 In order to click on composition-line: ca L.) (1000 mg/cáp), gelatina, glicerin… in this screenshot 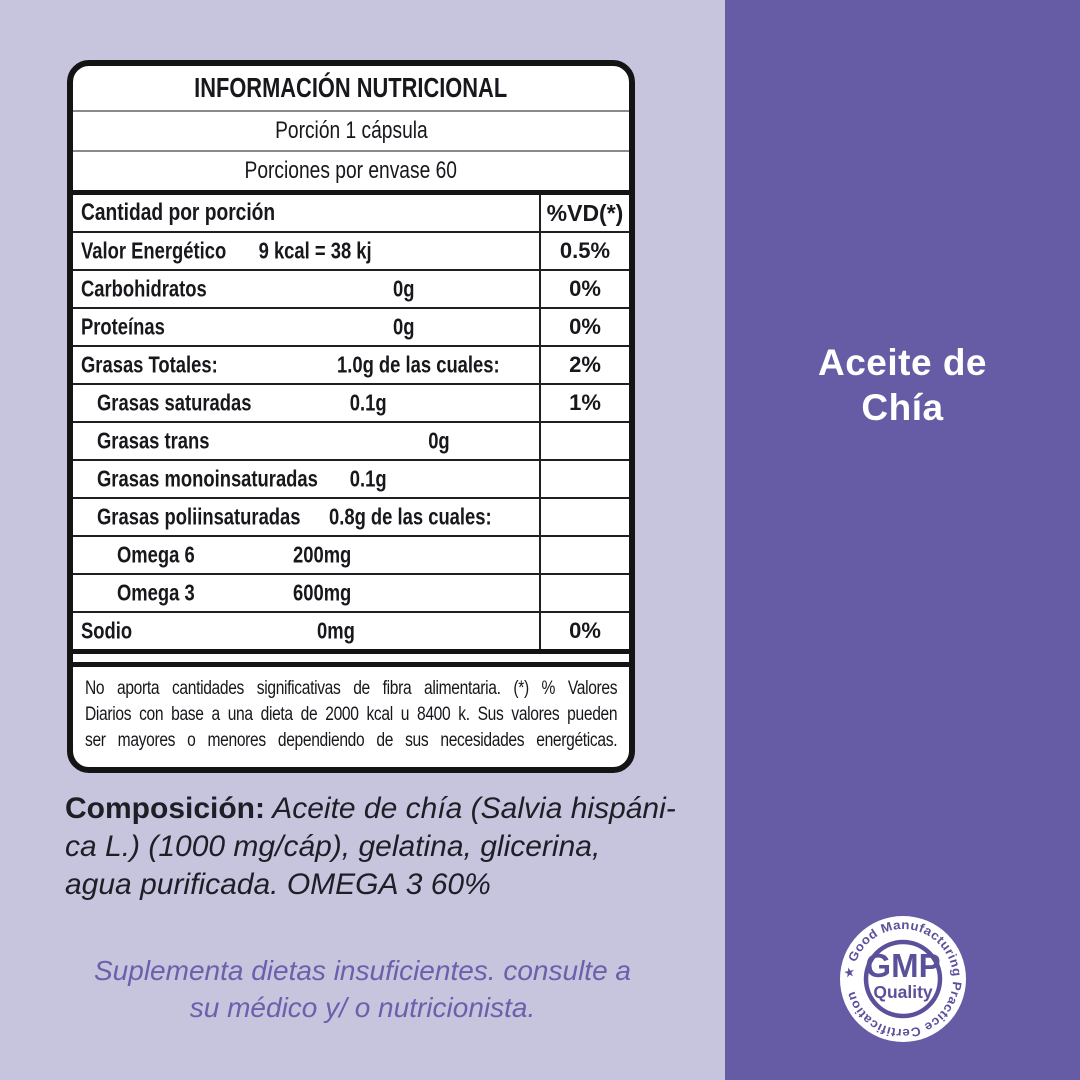, I will do `click(333, 846)`.